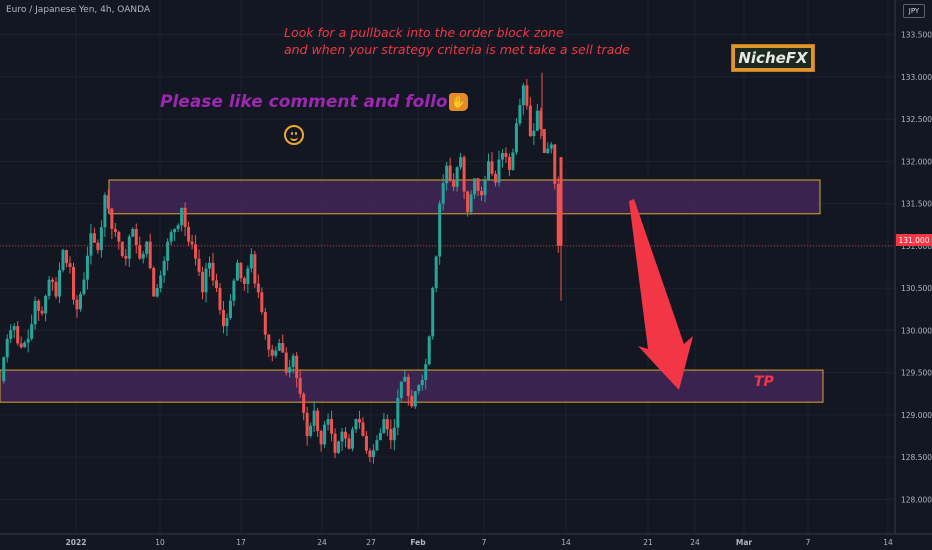 The image size is (932, 550). I want to click on y-tick-label: 132.500, so click(916, 119).